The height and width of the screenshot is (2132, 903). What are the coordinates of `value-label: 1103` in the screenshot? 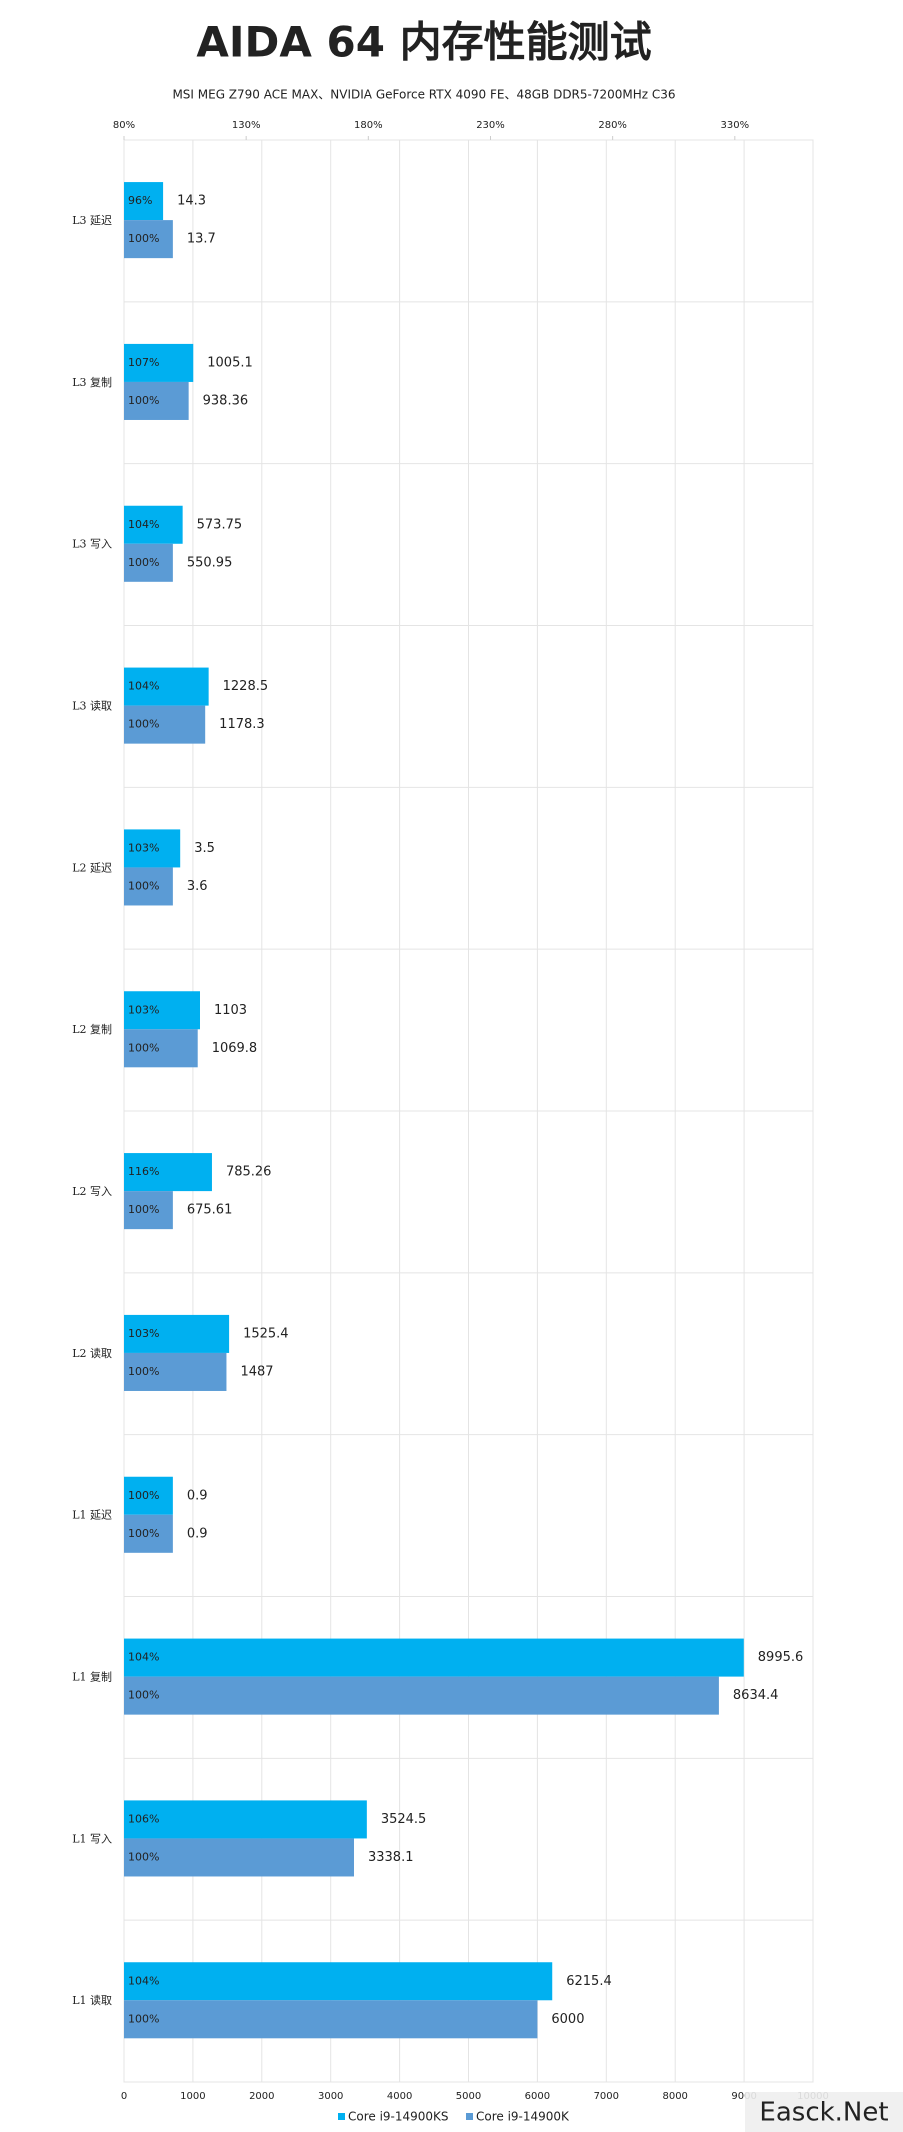 It's located at (230, 1010).